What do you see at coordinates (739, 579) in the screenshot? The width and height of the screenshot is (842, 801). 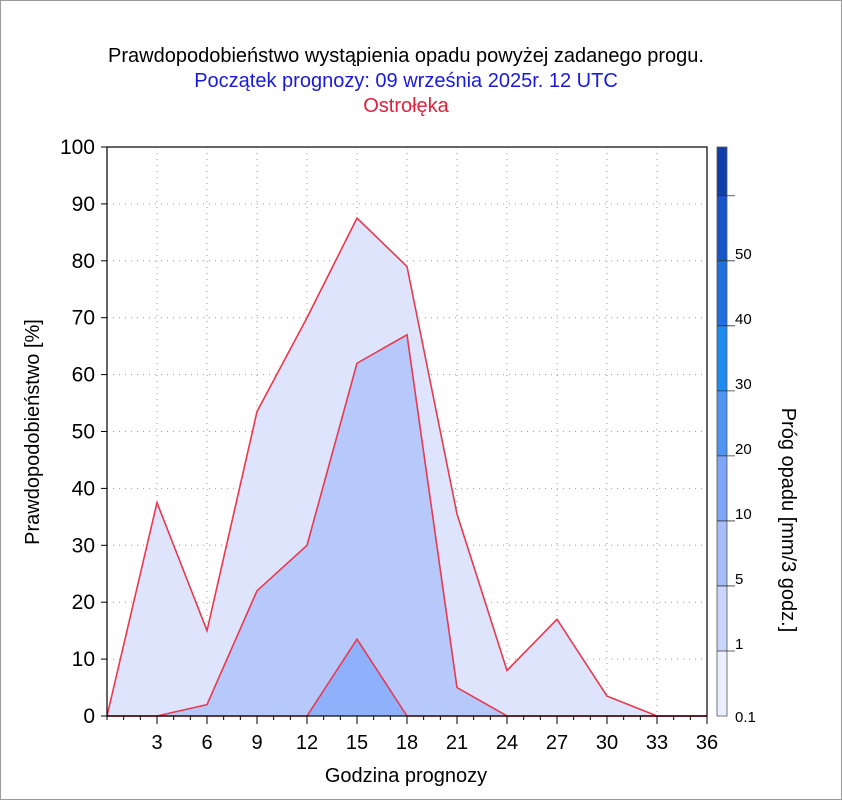 I see `colorbar-tick-label: 5` at bounding box center [739, 579].